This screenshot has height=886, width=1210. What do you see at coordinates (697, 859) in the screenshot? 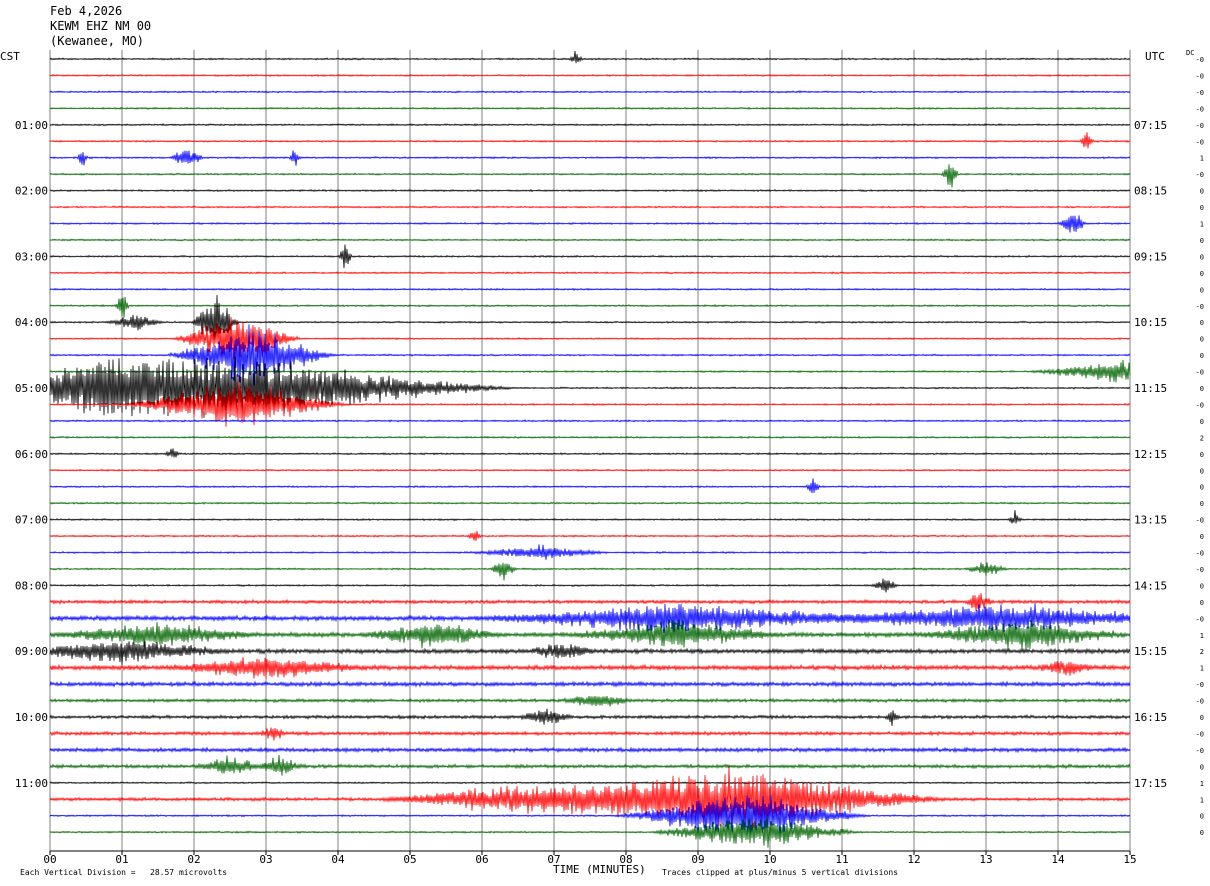
I see `x-tick-label: 09` at bounding box center [697, 859].